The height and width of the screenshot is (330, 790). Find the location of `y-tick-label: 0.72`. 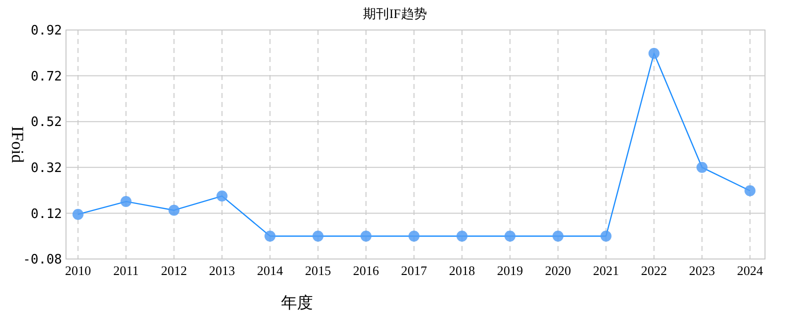

y-tick-label: 0.72 is located at coordinates (46, 76).